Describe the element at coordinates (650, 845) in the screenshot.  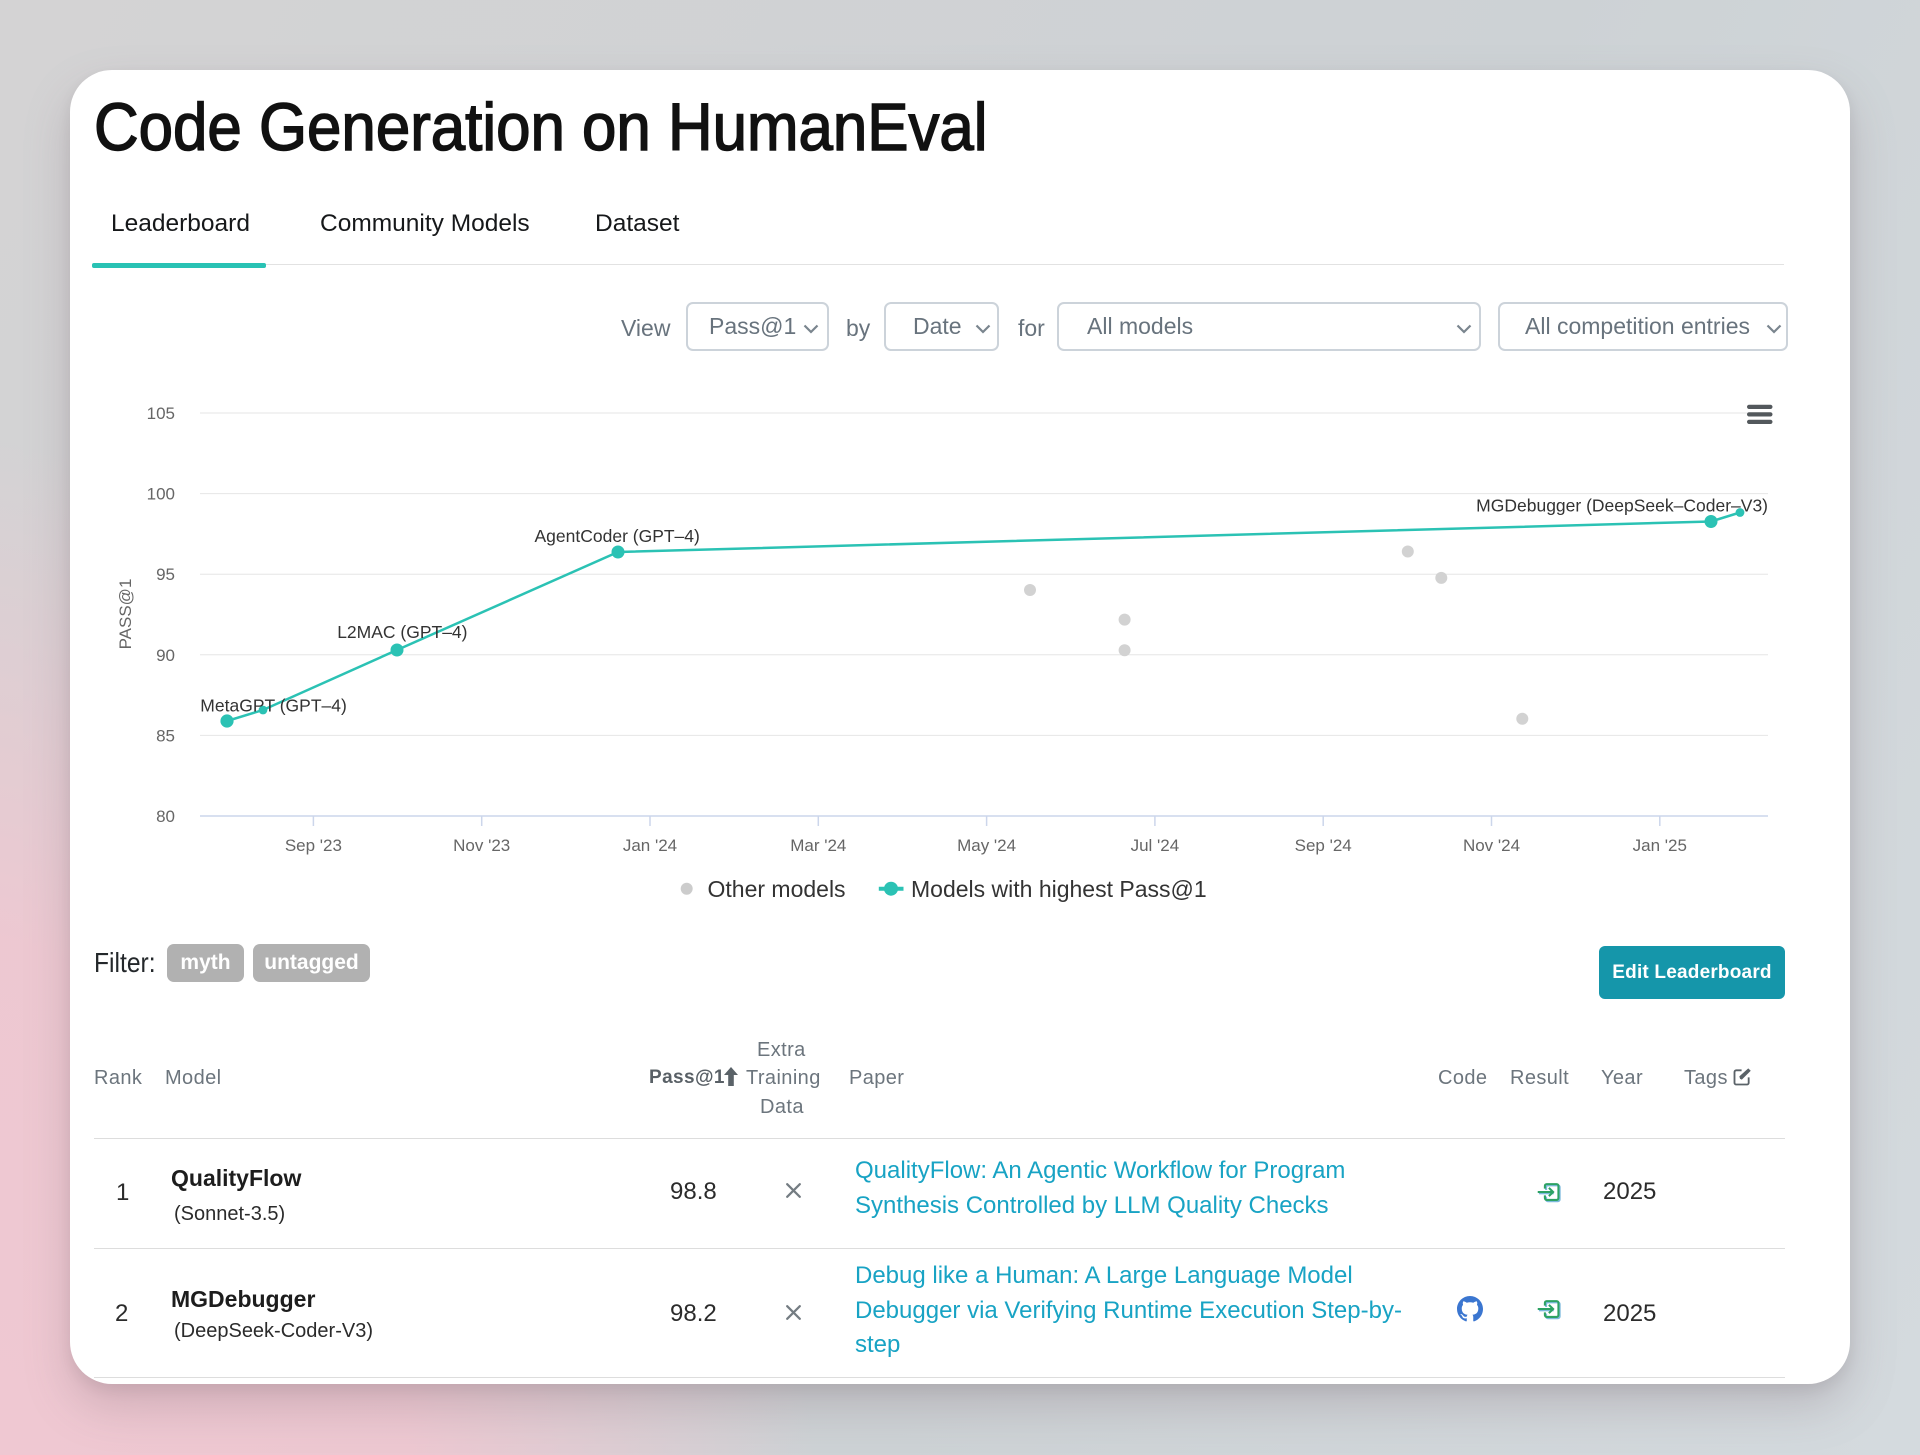
I see `svg-text: Jan '24` at that location.